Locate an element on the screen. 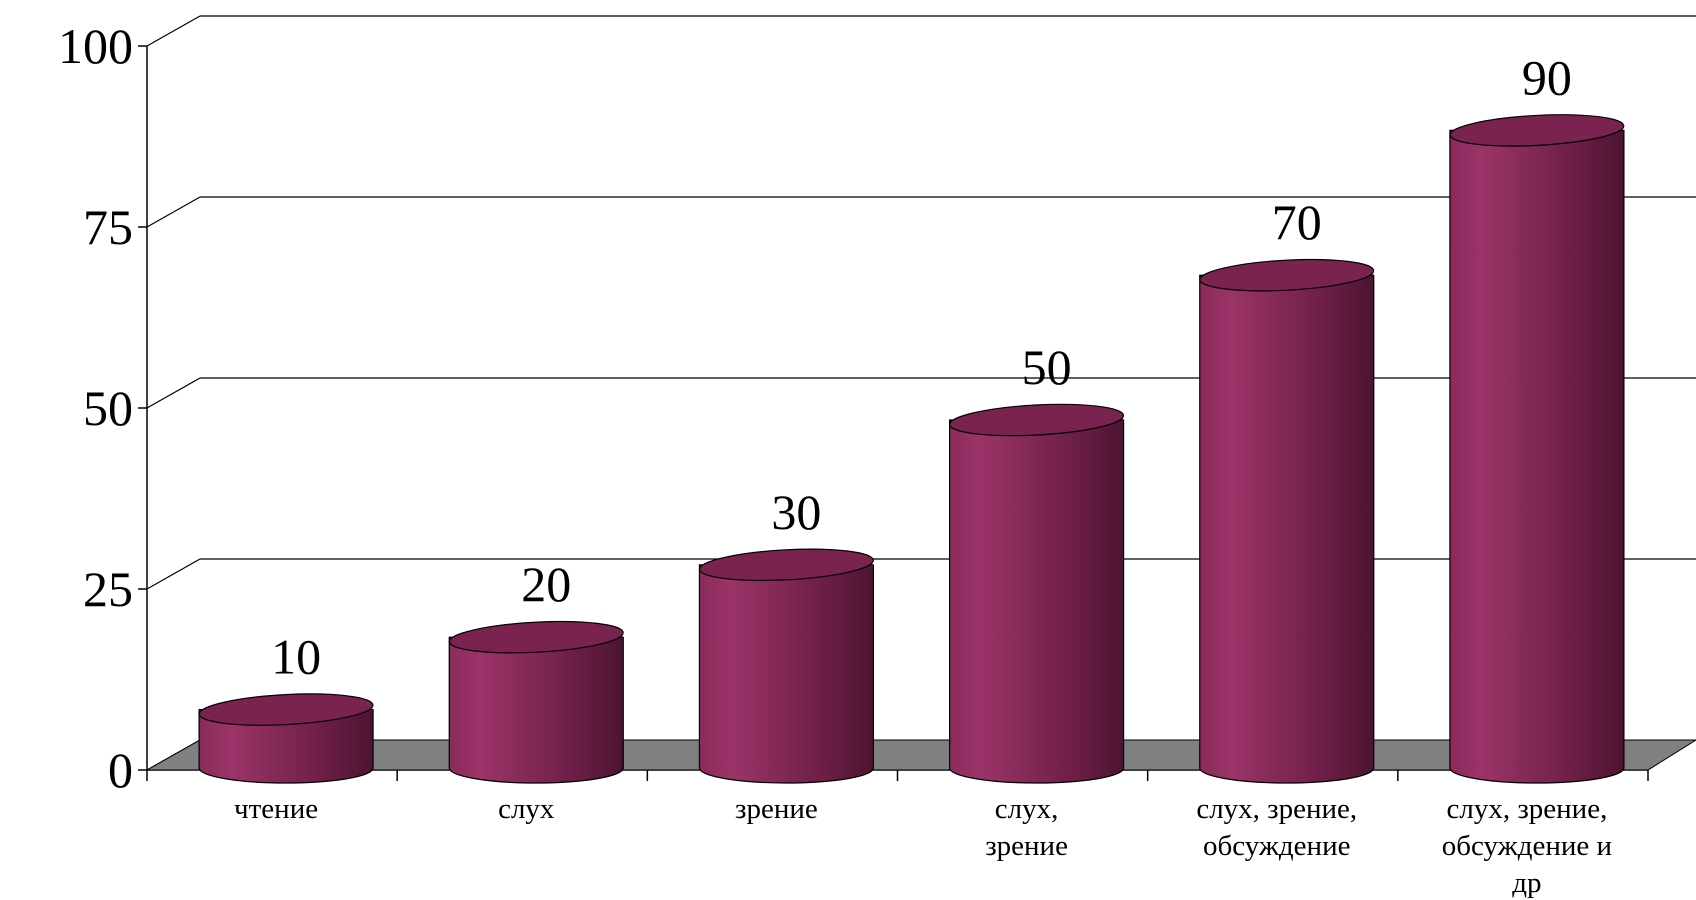 The height and width of the screenshot is (900, 1696). data-label: 70 is located at coordinates (1297, 222).